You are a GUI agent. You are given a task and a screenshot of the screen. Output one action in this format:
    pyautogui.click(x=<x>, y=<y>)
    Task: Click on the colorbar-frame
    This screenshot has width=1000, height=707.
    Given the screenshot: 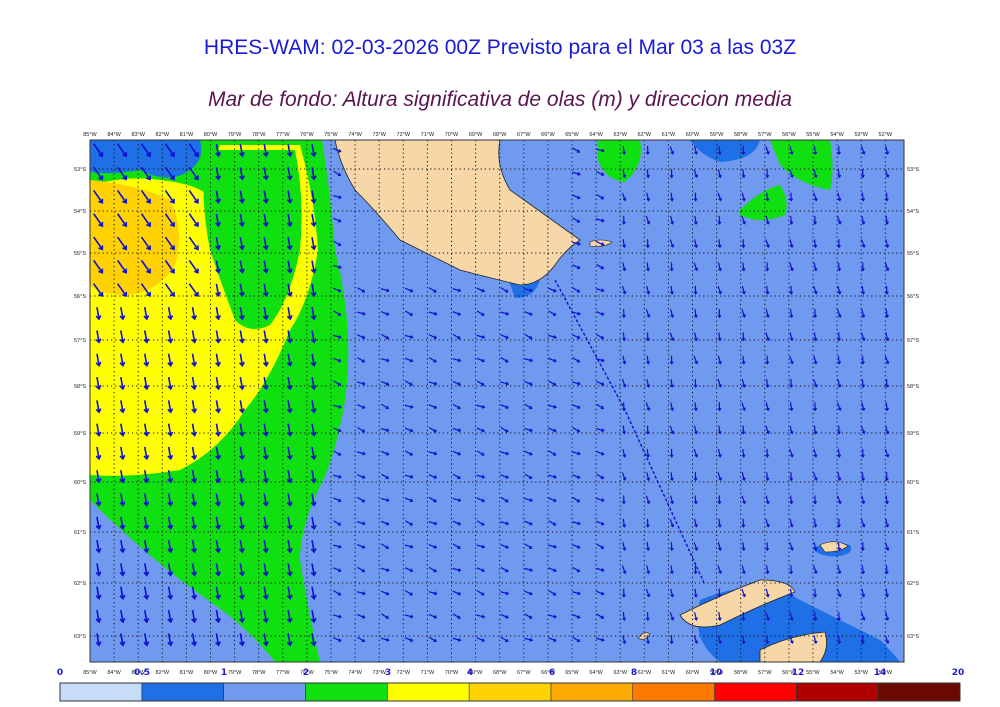 What is the action you would take?
    pyautogui.click(x=510, y=692)
    